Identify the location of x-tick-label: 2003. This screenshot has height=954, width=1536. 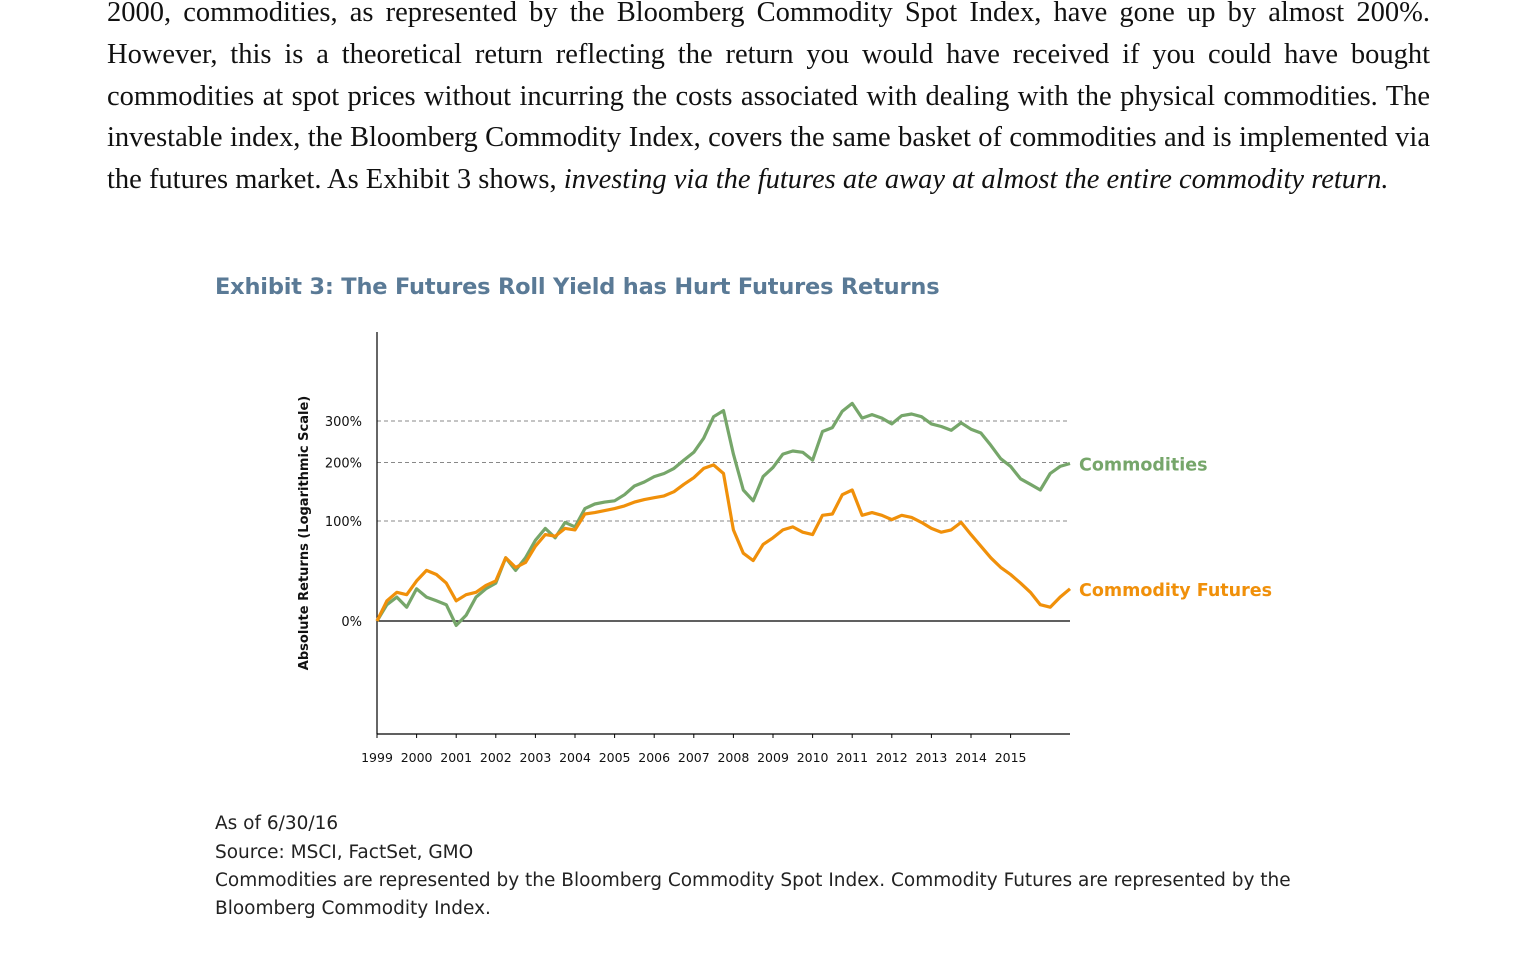
(535, 757).